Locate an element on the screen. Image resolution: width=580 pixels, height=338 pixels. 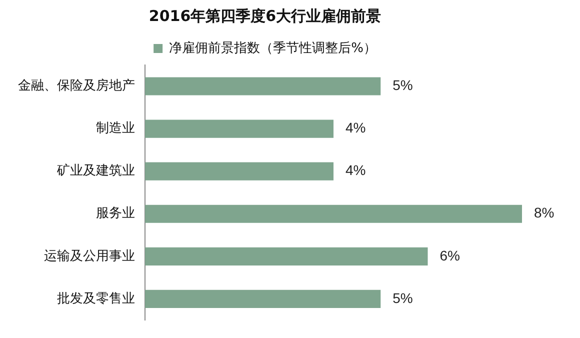
legend-label: 净雇佣前景指数（季节性调整后%） is located at coordinates (272, 48).